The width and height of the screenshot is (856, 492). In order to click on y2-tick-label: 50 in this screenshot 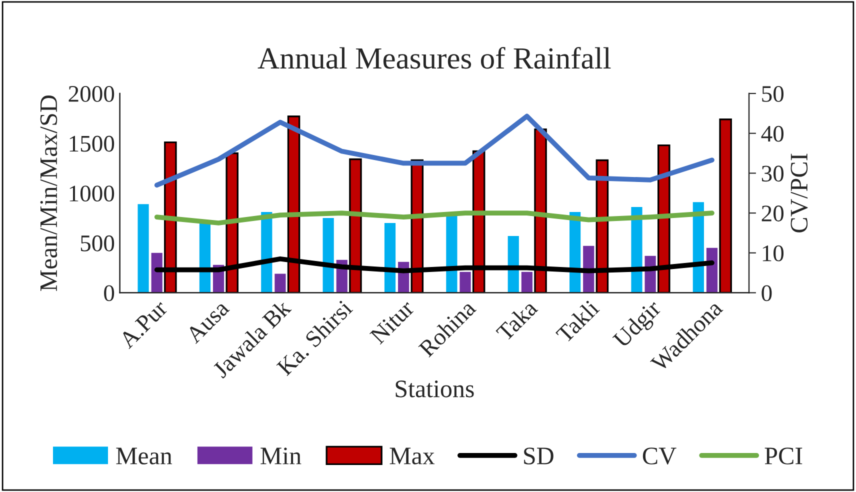, I will do `click(773, 94)`.